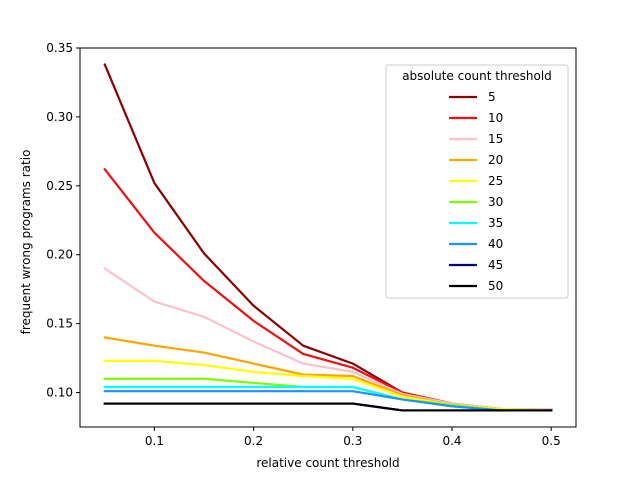 Image resolution: width=640 pixels, height=484 pixels. What do you see at coordinates (59, 186) in the screenshot?
I see `y-tick-label: 0.25` at bounding box center [59, 186].